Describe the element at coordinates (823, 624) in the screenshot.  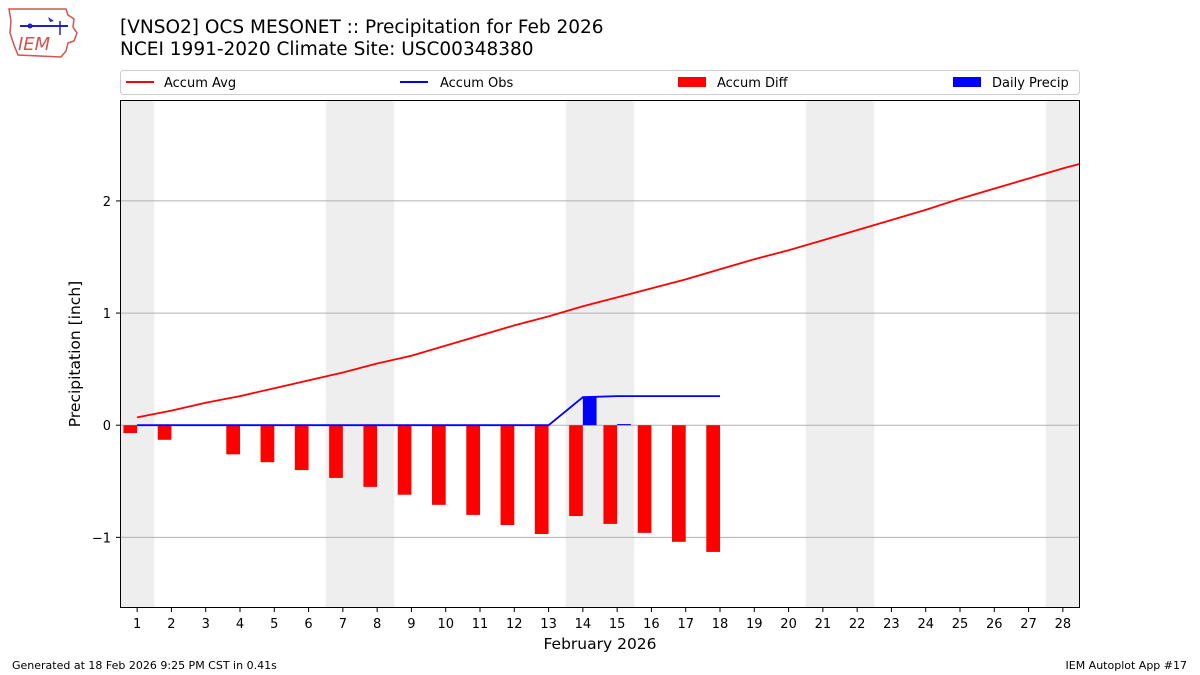
I see `x-tick-label: 21` at that location.